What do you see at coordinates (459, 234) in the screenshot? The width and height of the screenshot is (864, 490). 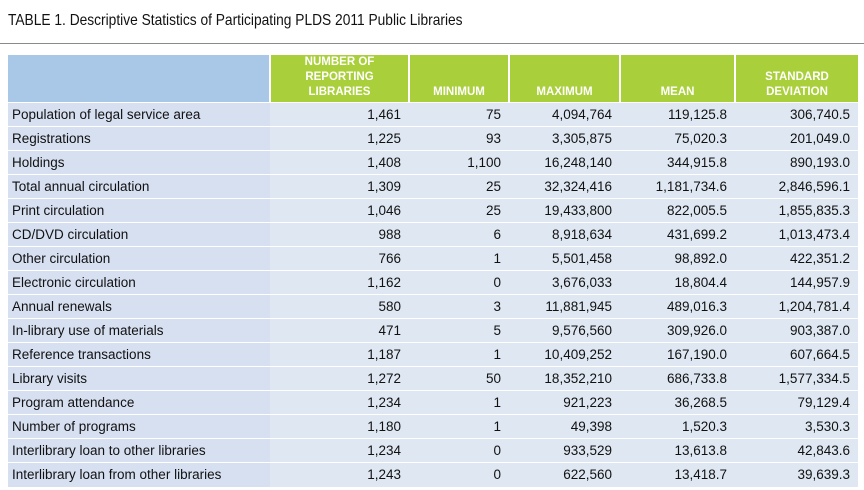 I see `minimum-cell: 6` at bounding box center [459, 234].